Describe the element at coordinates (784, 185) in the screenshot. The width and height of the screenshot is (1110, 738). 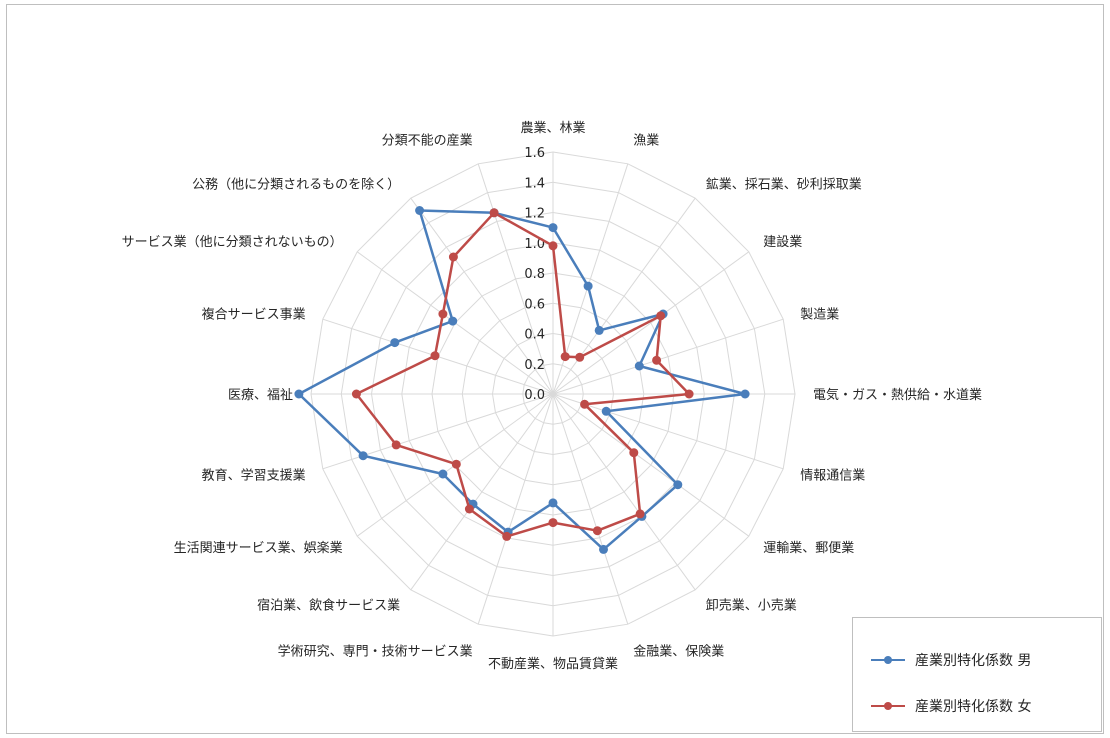
I see `category-label: 鉱業、採石業、砂利採取業` at that location.